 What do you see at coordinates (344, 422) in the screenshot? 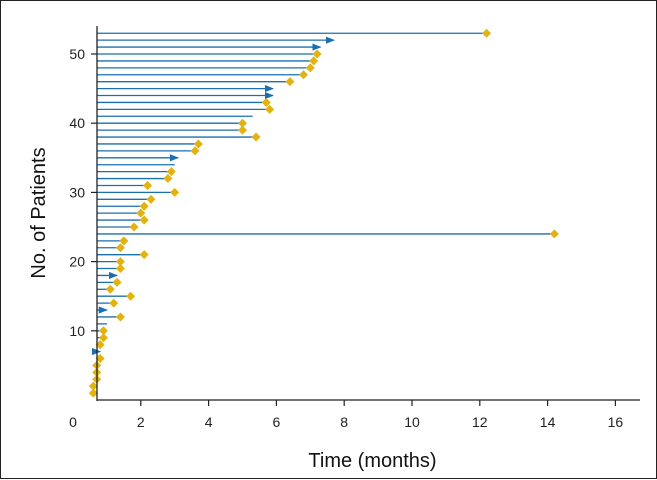
I see `x-tick-label: 8` at bounding box center [344, 422].